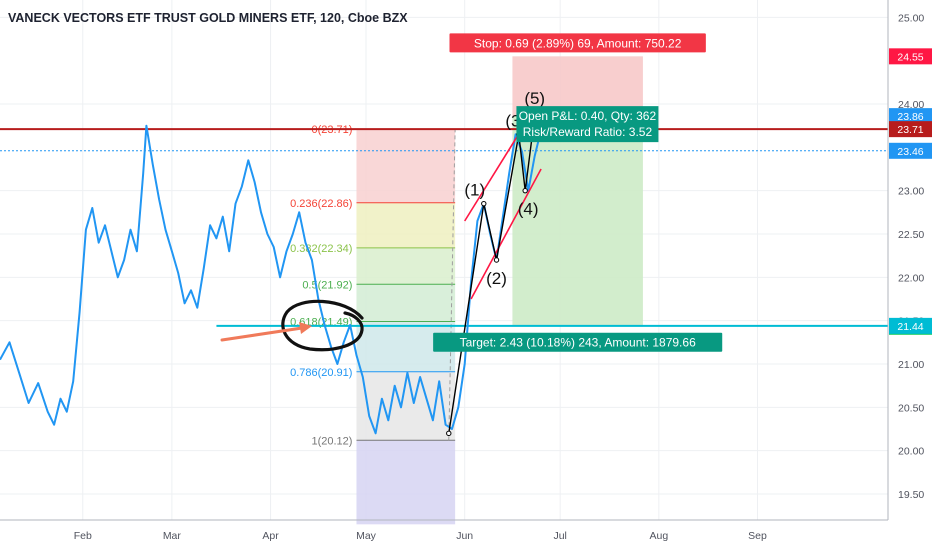 The width and height of the screenshot is (932, 555). I want to click on fib-level-label: 0.236(22.86), so click(321, 204).